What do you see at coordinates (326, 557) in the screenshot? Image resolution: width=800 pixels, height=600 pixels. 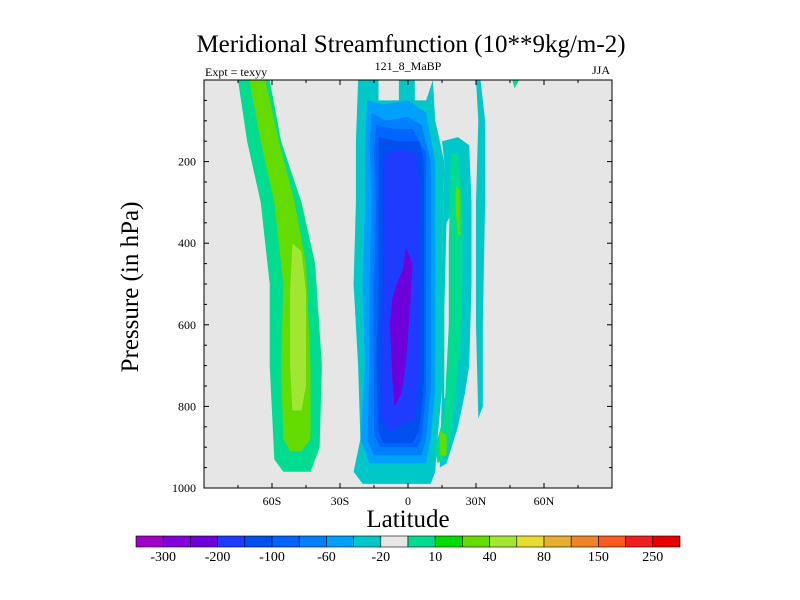 I see `colorbar-label: -60` at bounding box center [326, 557].